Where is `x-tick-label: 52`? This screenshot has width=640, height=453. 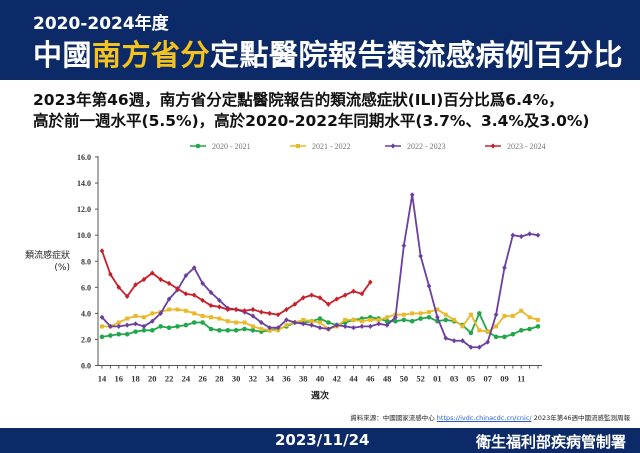
x-tick-label: 52 is located at coordinates (420, 379).